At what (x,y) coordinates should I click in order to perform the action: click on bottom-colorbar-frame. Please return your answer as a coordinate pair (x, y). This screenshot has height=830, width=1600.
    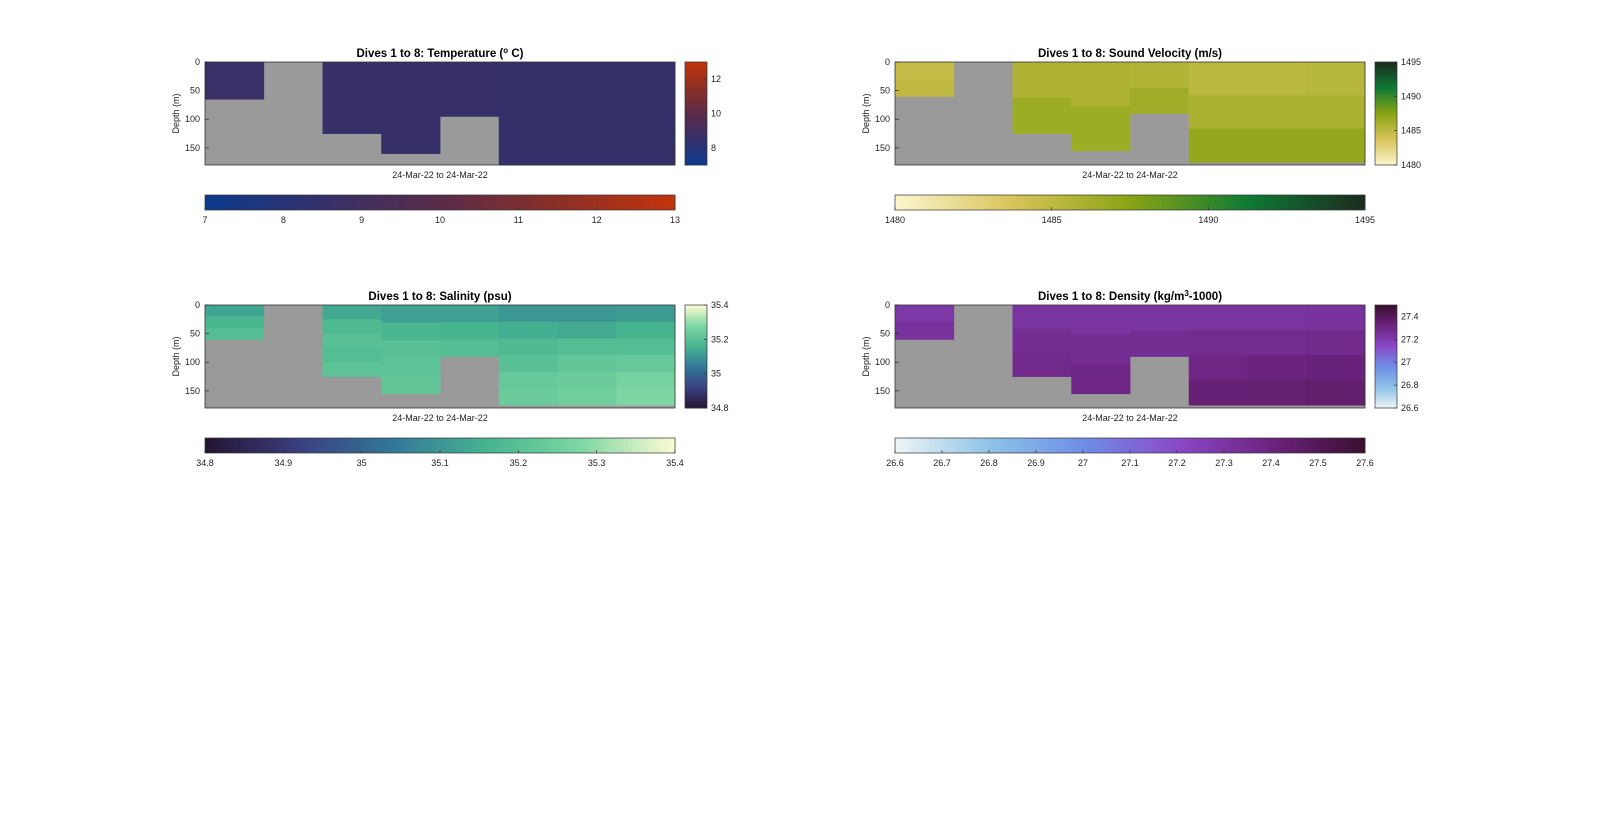
    Looking at the image, I should click on (1130, 202).